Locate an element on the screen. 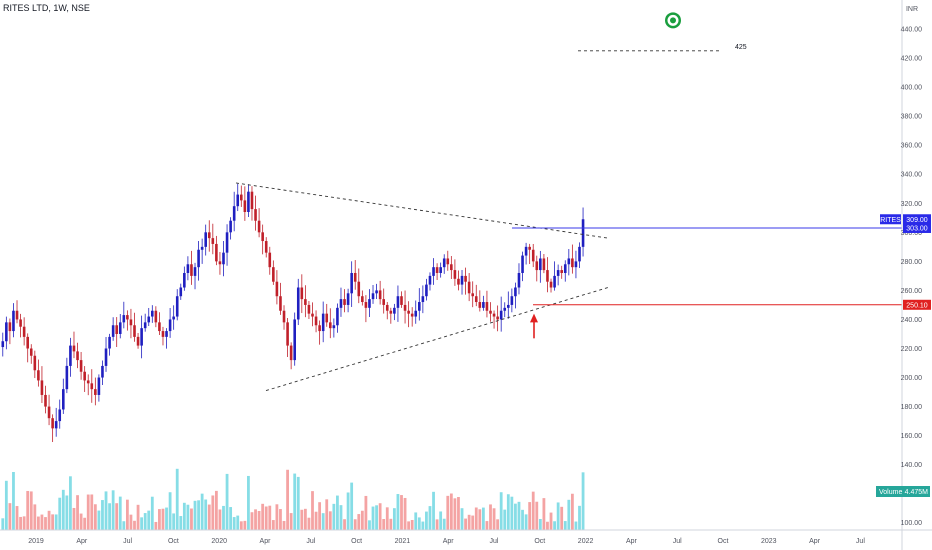  price-label-box is located at coordinates (917, 304).